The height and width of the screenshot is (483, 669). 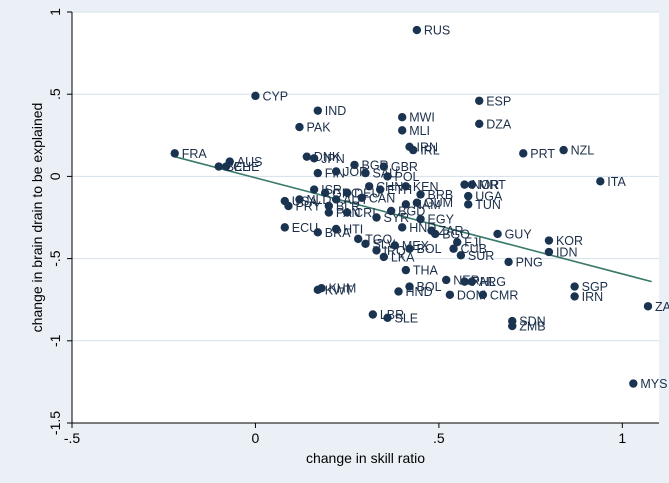 I want to click on point-label: SUR, so click(x=481, y=256).